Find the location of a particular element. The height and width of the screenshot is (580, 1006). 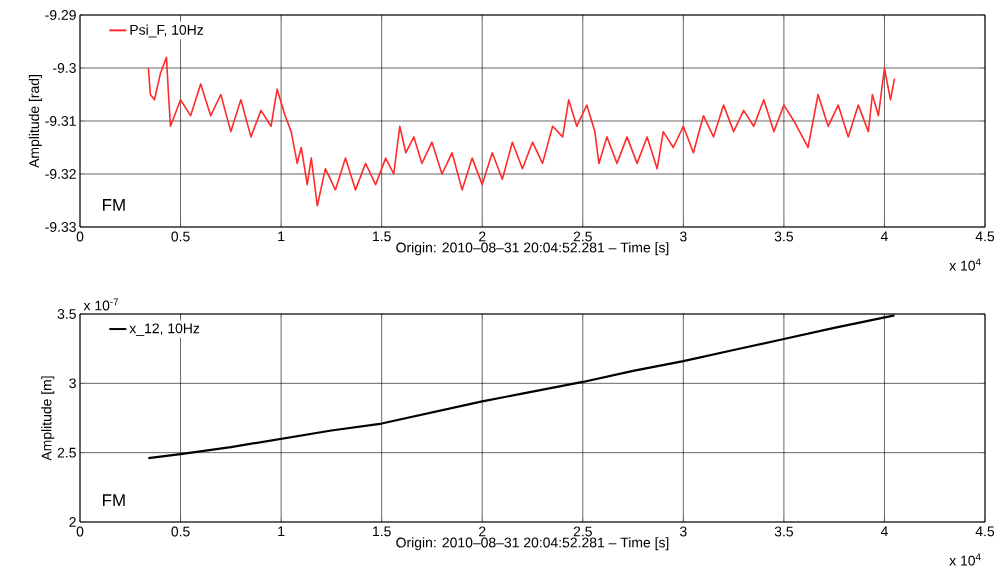

y-tick-label: -9.29 is located at coordinates (60, 15).